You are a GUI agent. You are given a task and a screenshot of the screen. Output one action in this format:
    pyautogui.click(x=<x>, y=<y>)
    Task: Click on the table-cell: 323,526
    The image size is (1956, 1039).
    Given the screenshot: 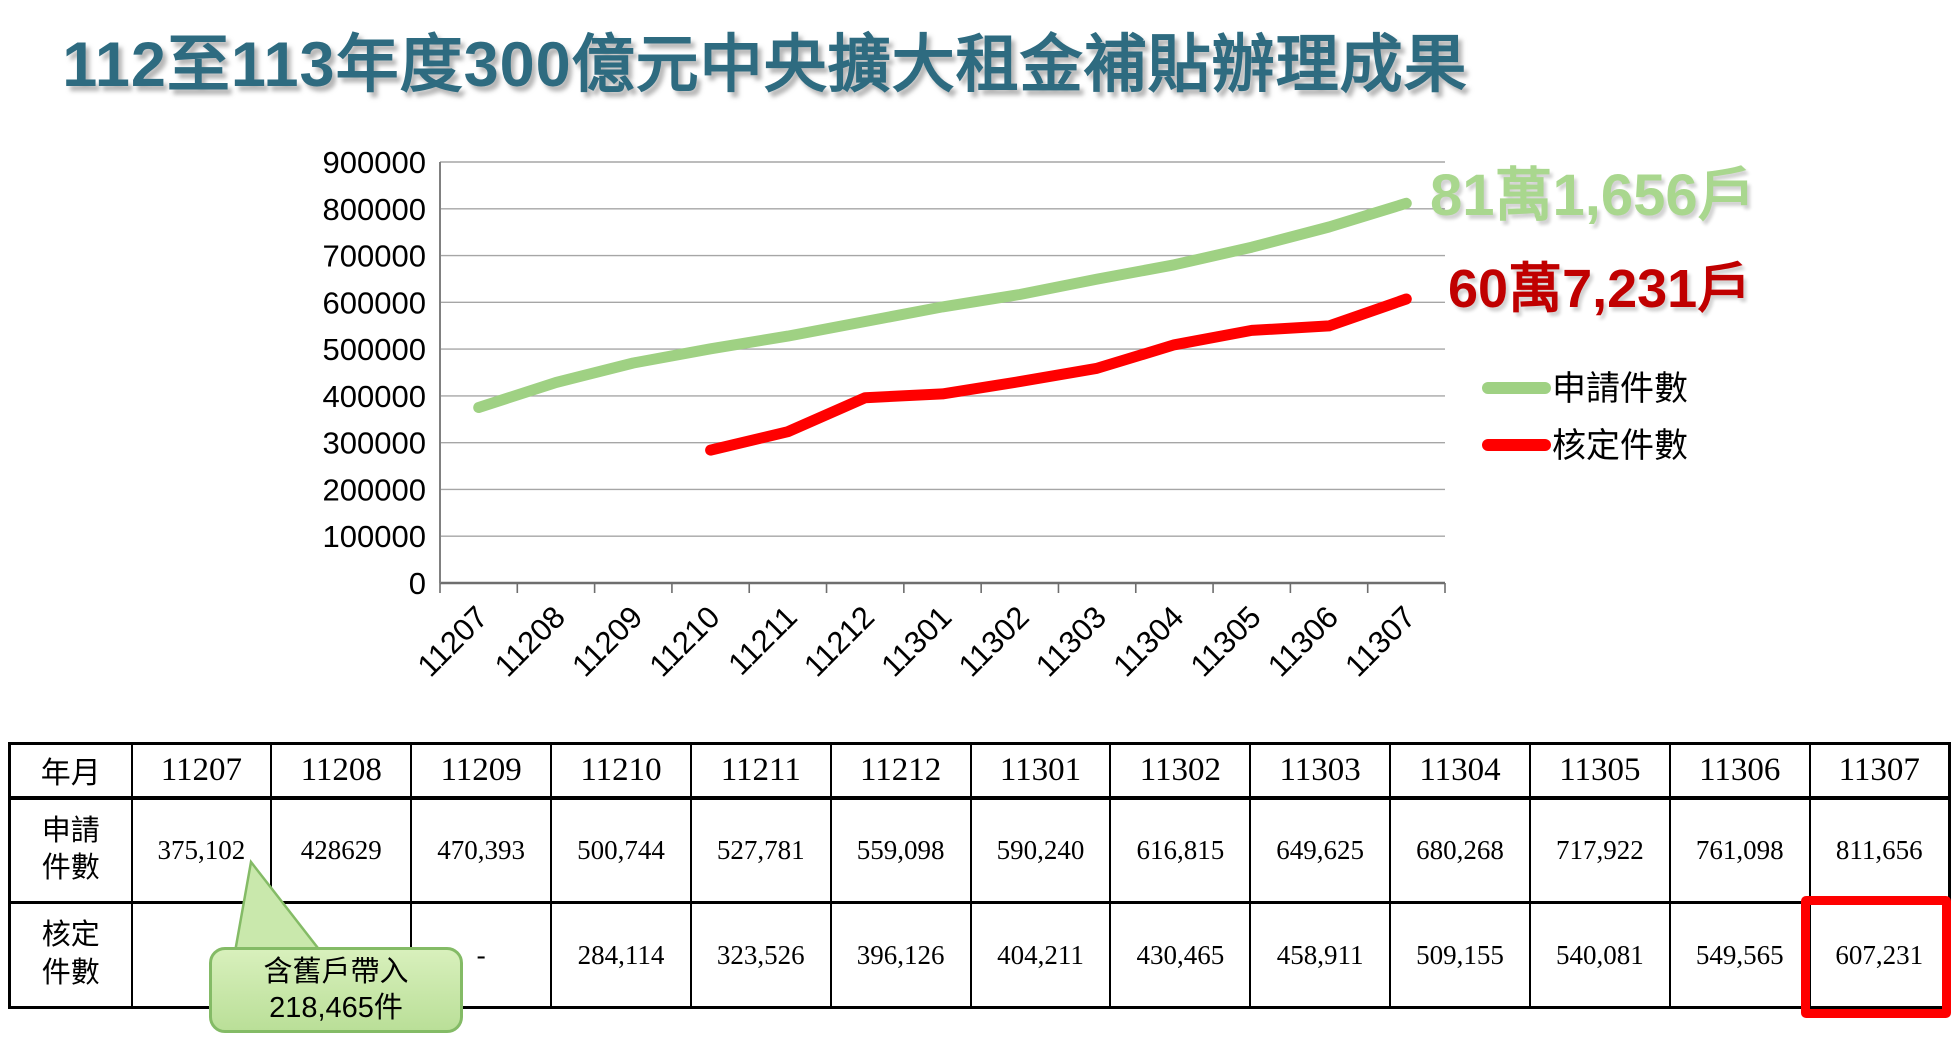 What is the action you would take?
    pyautogui.click(x=760, y=955)
    